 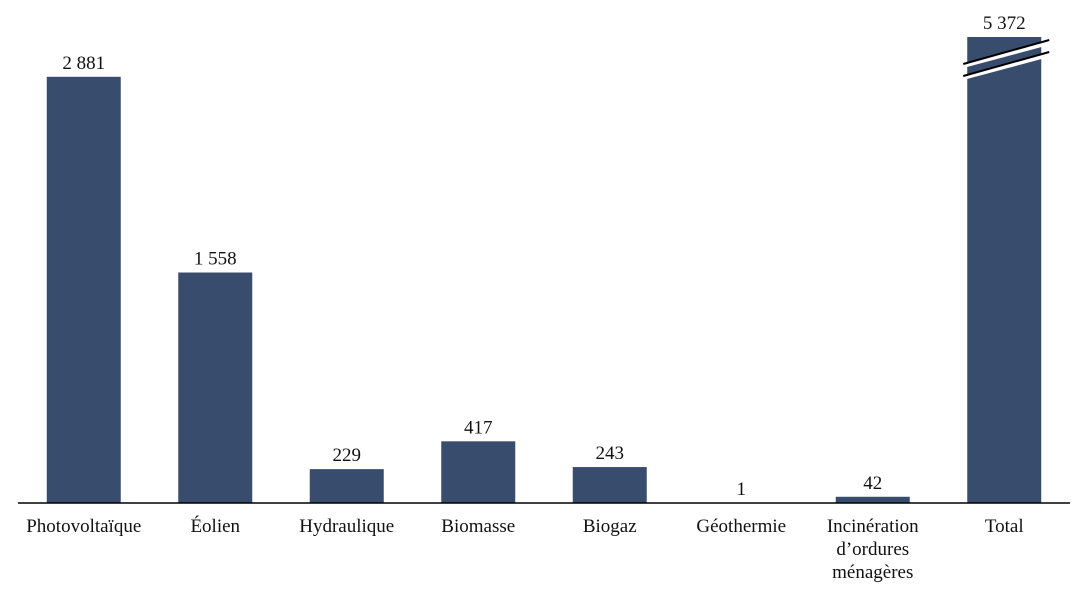 I want to click on x-tick-label: Hydraulique, so click(x=347, y=526).